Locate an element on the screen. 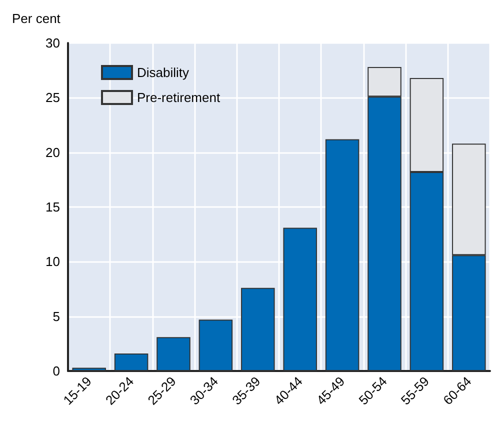  y-tick-label: 0 is located at coordinates (56, 371).